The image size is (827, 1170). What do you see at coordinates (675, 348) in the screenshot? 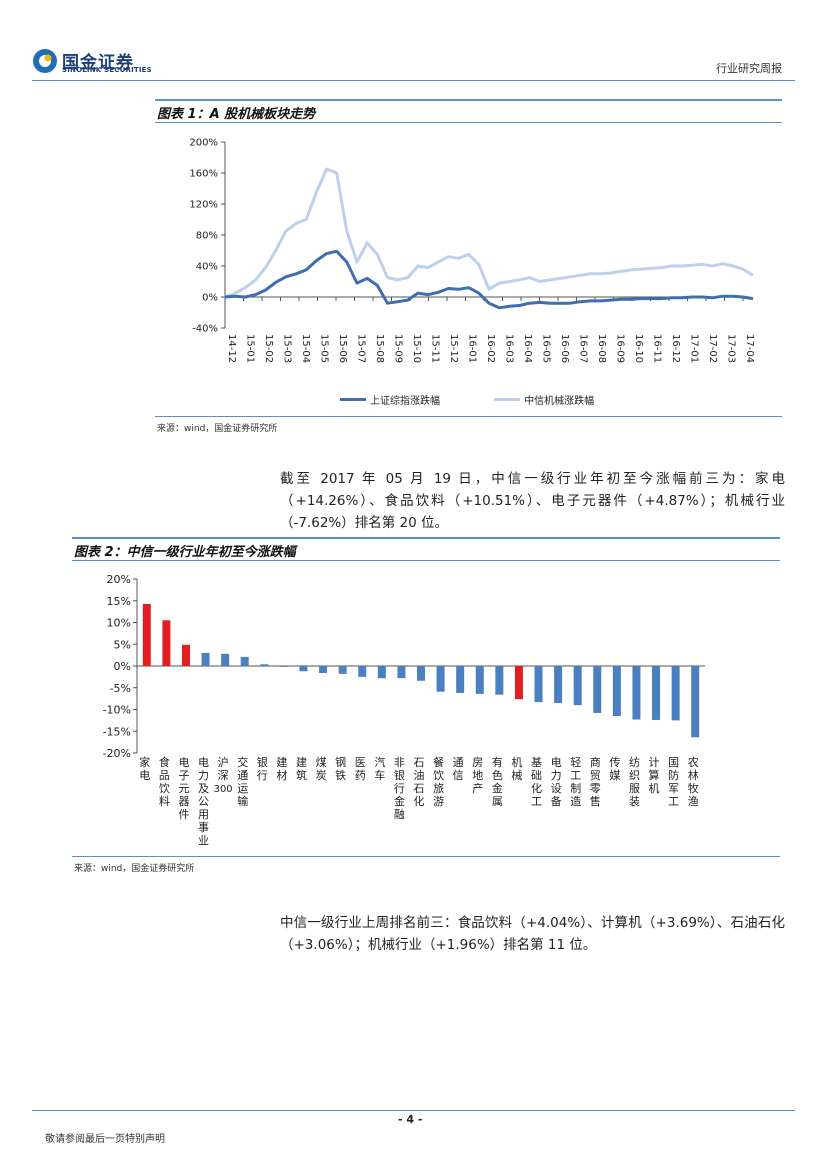
I see `chart1-x-tick-label: 16-12` at bounding box center [675, 348].